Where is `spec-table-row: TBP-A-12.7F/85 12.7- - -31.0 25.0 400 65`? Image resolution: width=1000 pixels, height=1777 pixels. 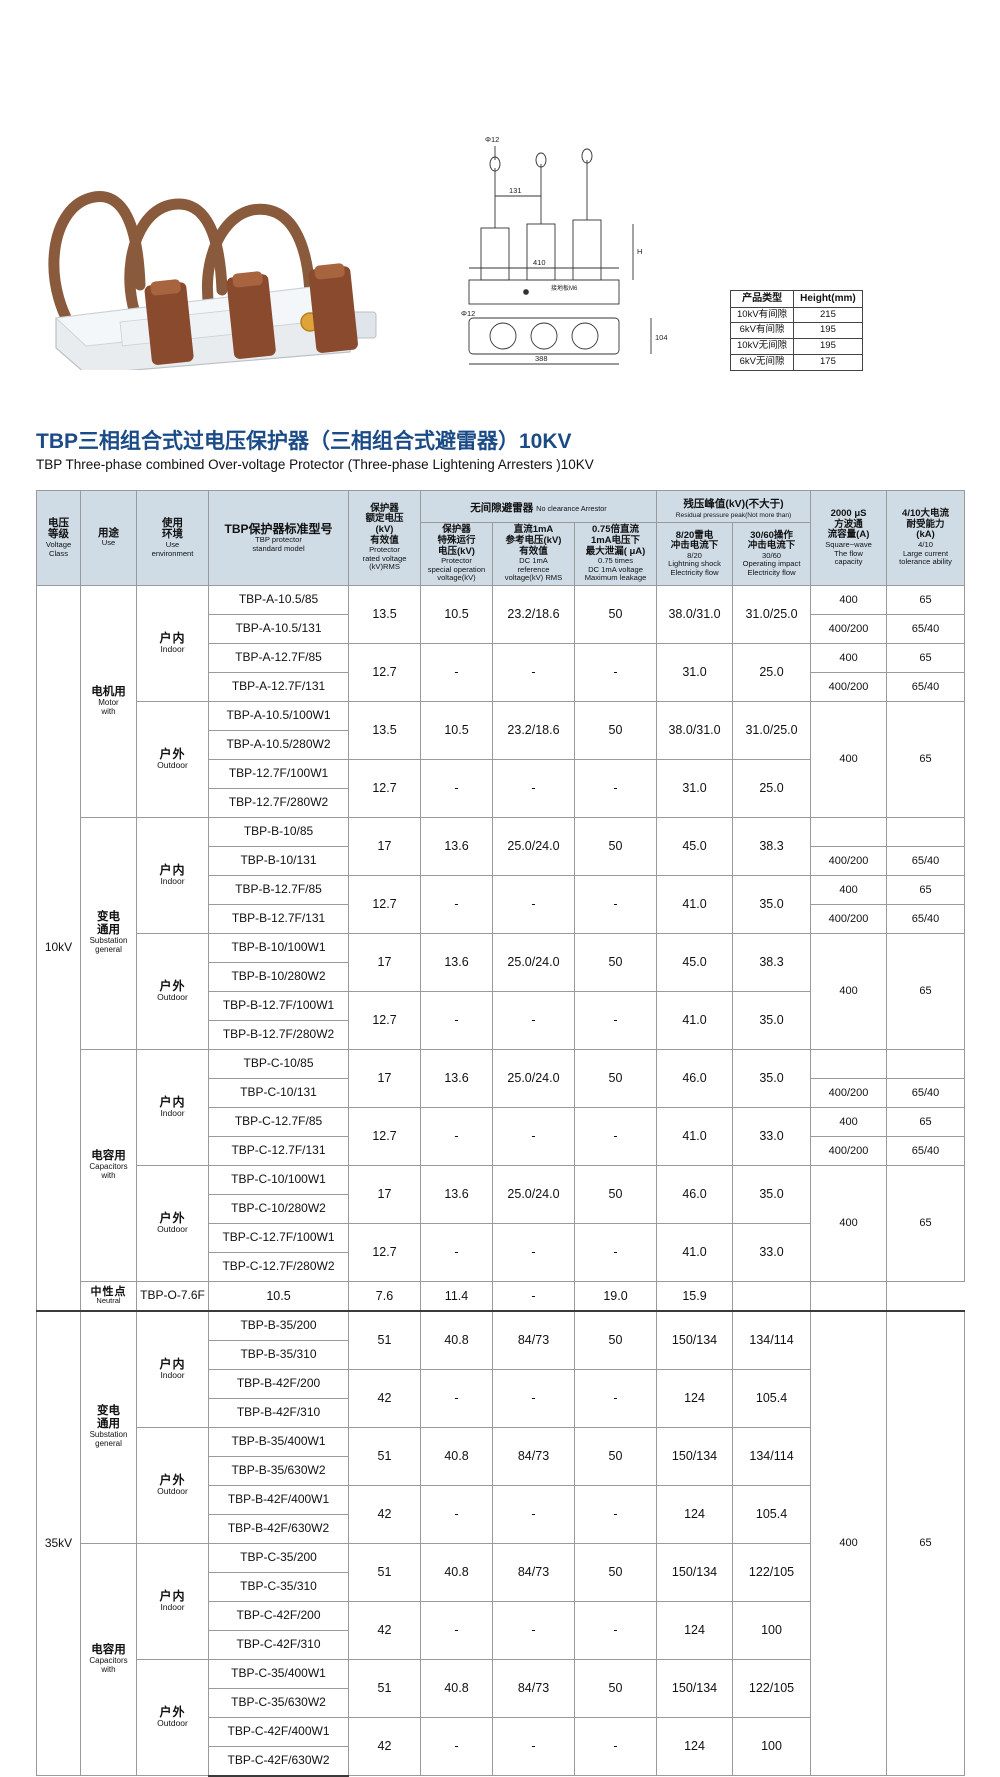
spec-table-row: TBP-A-12.7F/85 12.7- - -31.0 25.0 400 65 is located at coordinates (501, 672).